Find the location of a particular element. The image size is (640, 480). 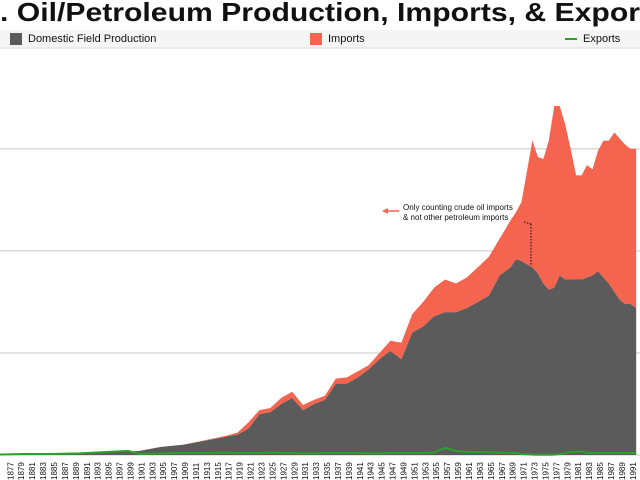

x-tick-label: 1891 is located at coordinates (87, 471).